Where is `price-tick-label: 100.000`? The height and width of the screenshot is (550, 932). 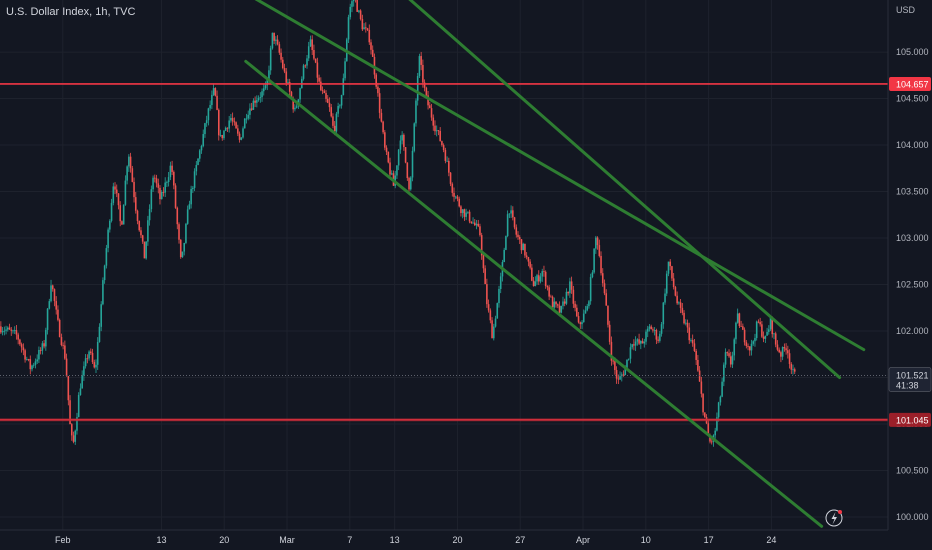
price-tick-label: 100.000 is located at coordinates (912, 517).